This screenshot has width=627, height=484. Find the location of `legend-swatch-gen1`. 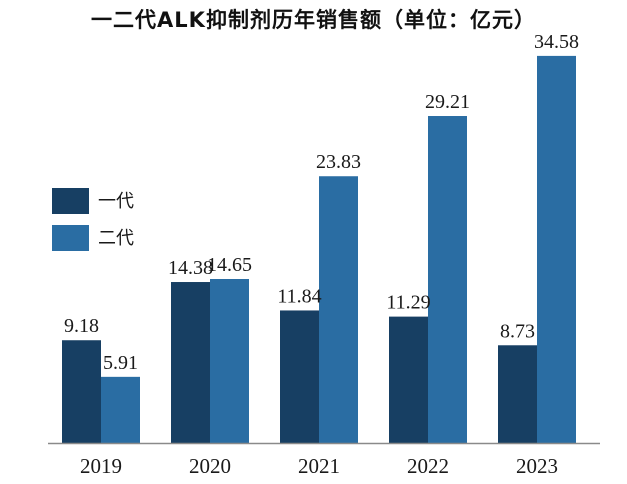

legend-swatch-gen1 is located at coordinates (70, 201).